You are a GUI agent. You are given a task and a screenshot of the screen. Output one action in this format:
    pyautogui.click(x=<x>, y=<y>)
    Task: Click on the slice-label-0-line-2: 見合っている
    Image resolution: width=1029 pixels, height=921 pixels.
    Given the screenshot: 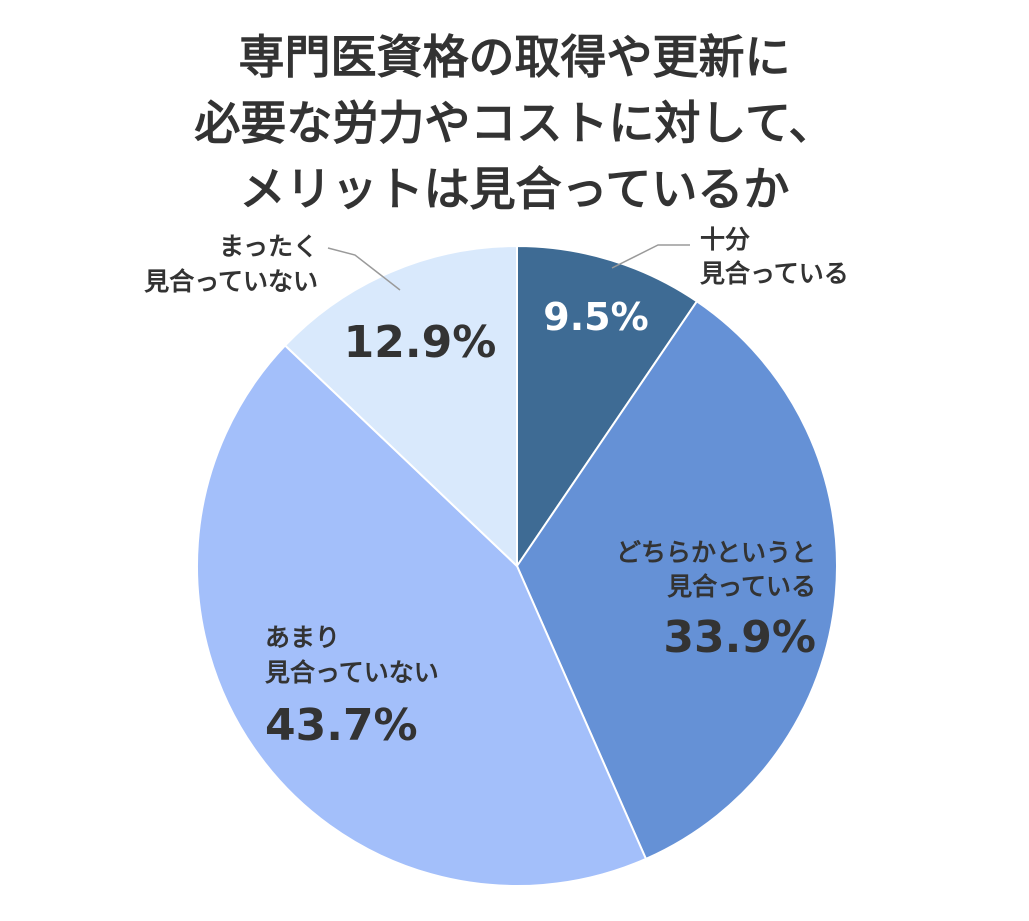 What is the action you would take?
    pyautogui.click(x=774, y=273)
    